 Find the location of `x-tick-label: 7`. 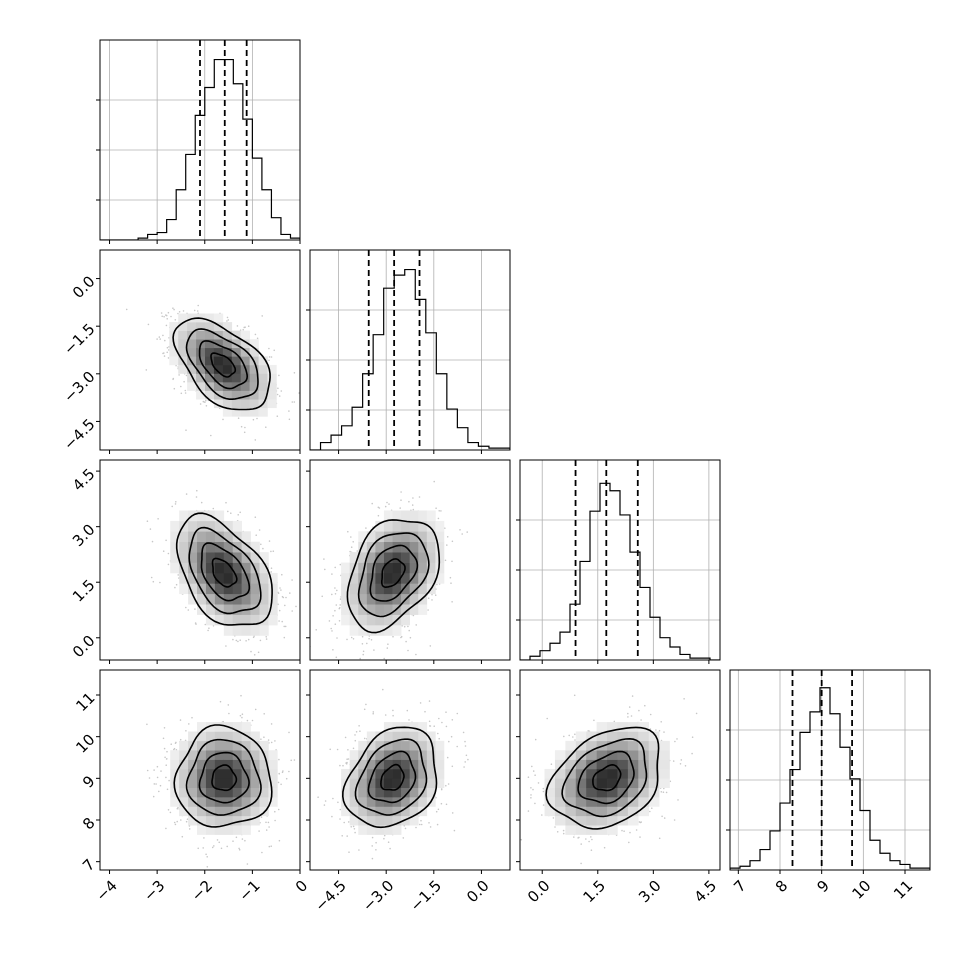

x-tick-label: 7 is located at coordinates (739, 886).